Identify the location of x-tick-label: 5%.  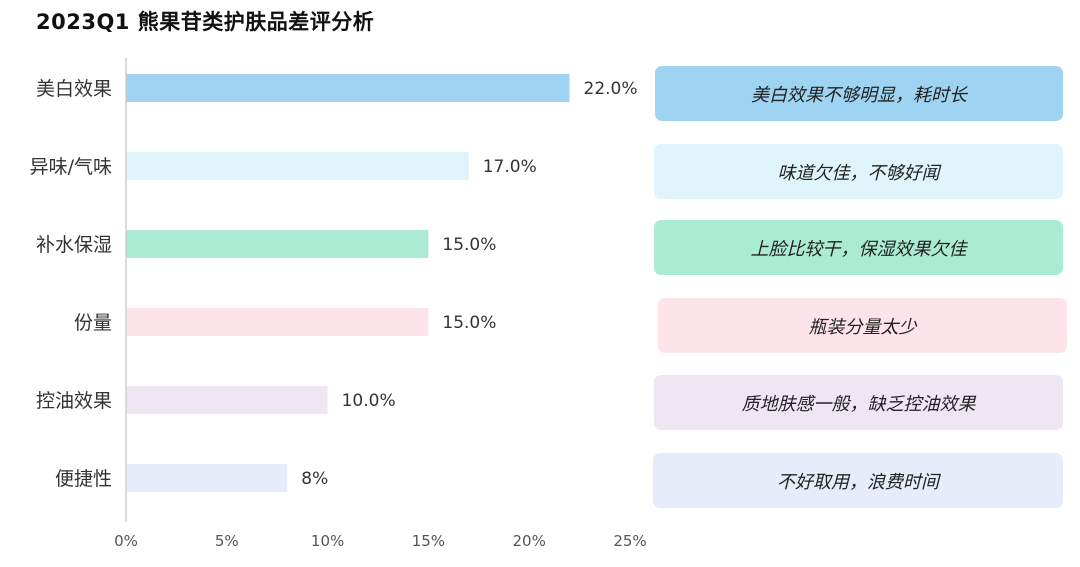
(227, 541).